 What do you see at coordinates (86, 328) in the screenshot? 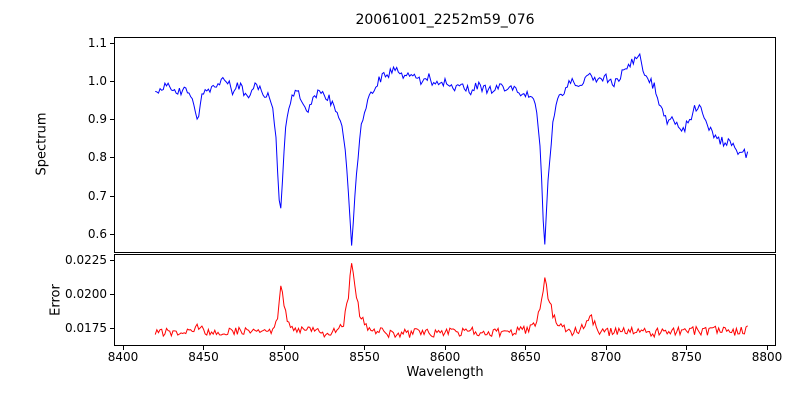
I see `error-y-tick-label: 0.0175` at bounding box center [86, 328].